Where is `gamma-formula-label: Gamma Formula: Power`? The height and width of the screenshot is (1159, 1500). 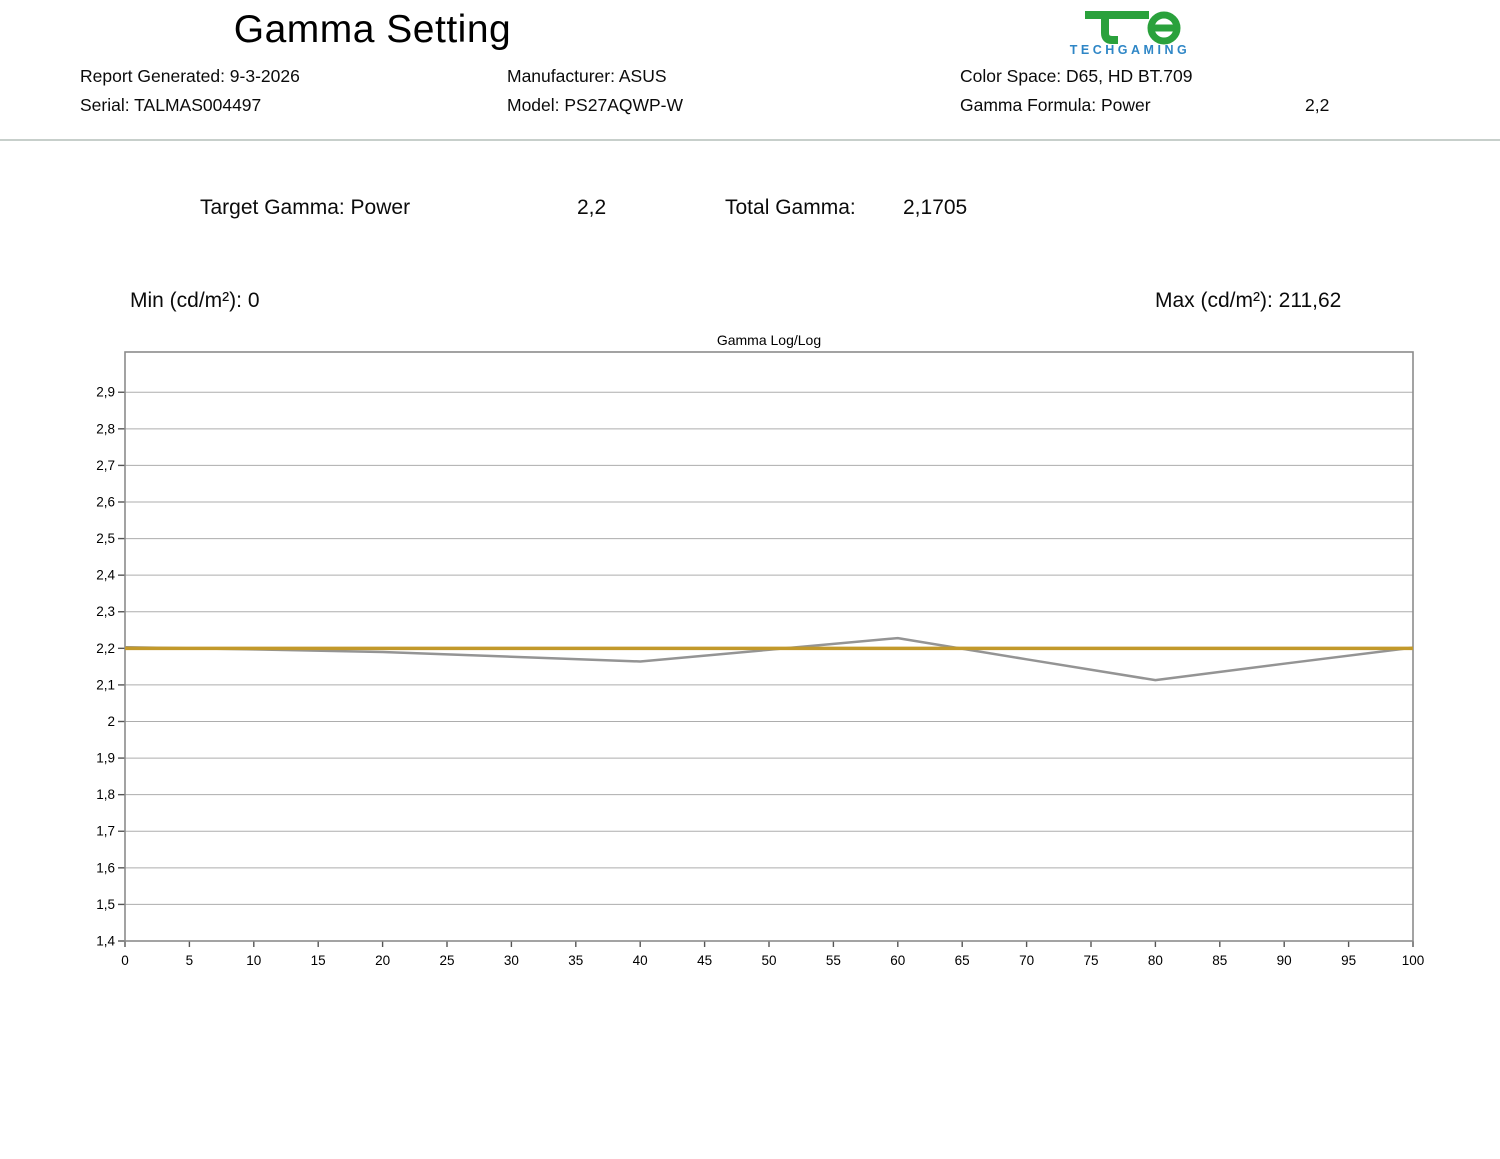 gamma-formula-label: Gamma Formula: Power is located at coordinates (1055, 105).